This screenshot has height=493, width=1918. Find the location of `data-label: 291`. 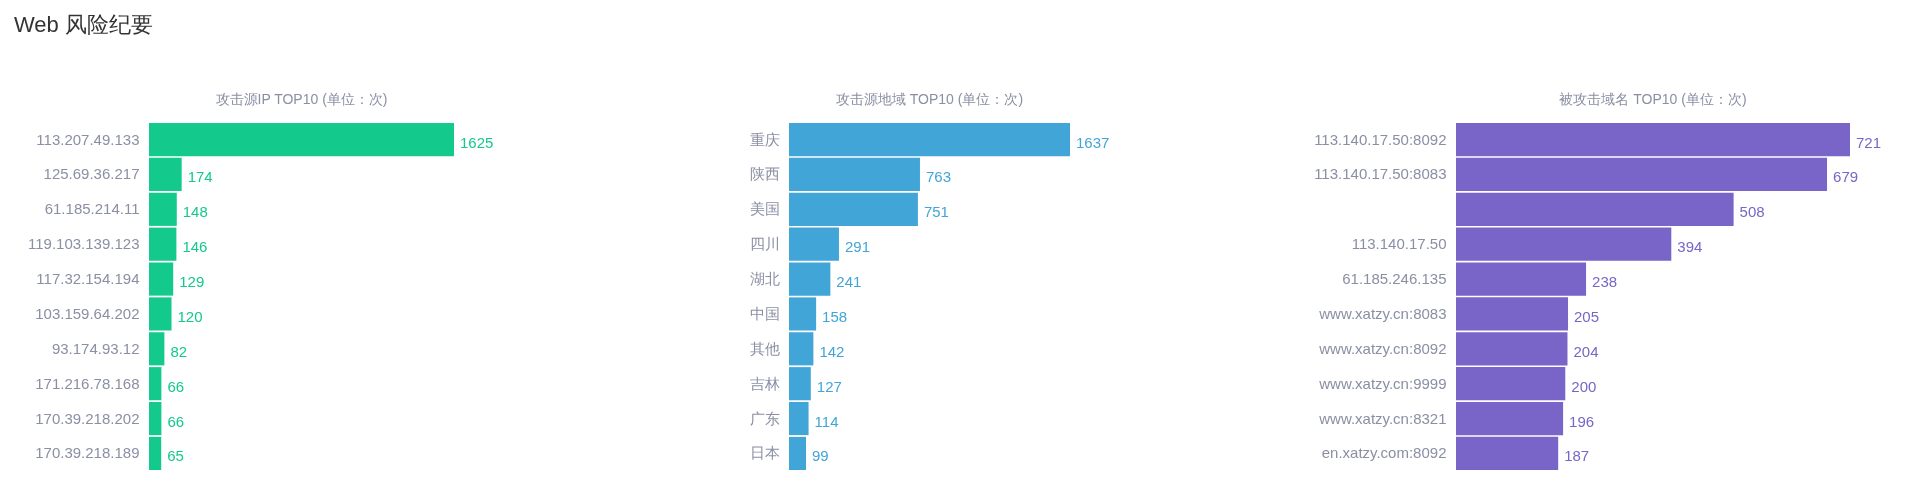

data-label: 291 is located at coordinates (857, 247).